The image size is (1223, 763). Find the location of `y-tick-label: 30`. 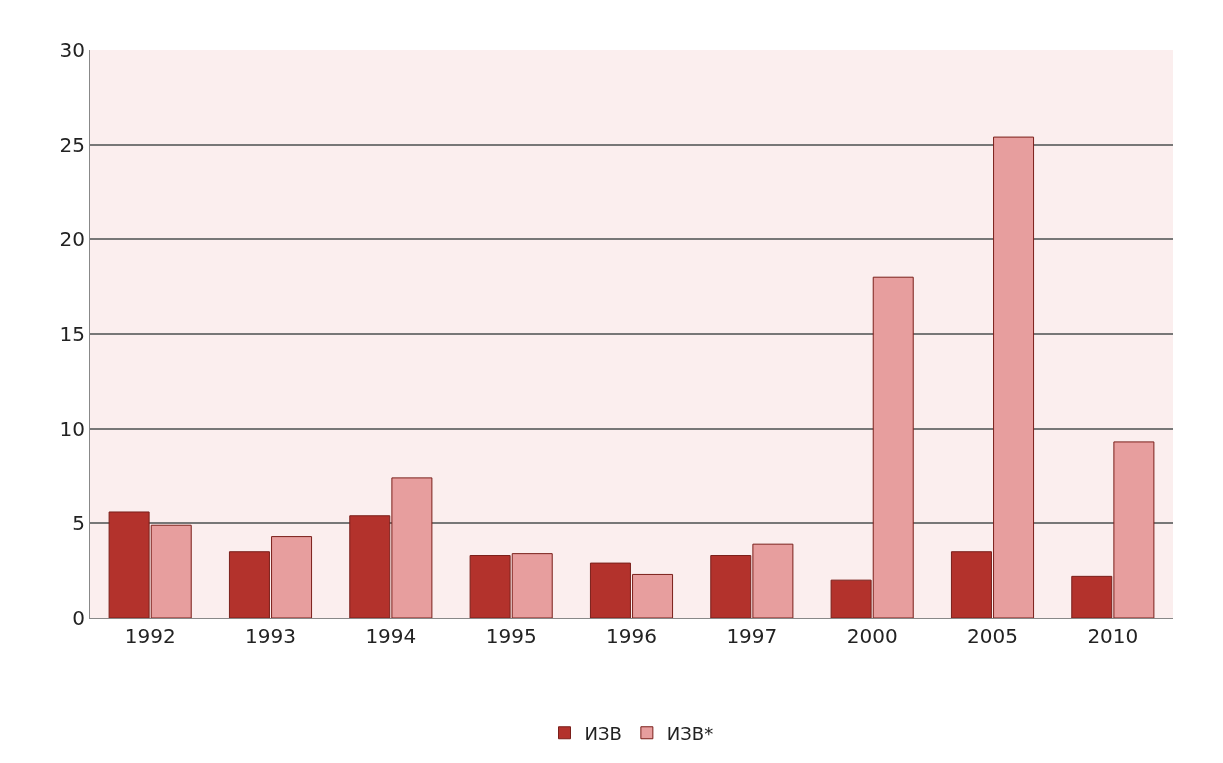

y-tick-label: 30 is located at coordinates (72, 50).